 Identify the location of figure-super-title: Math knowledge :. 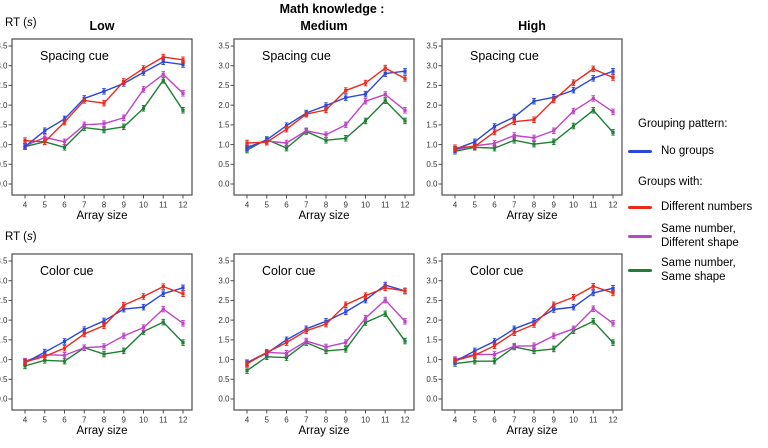
(332, 9).